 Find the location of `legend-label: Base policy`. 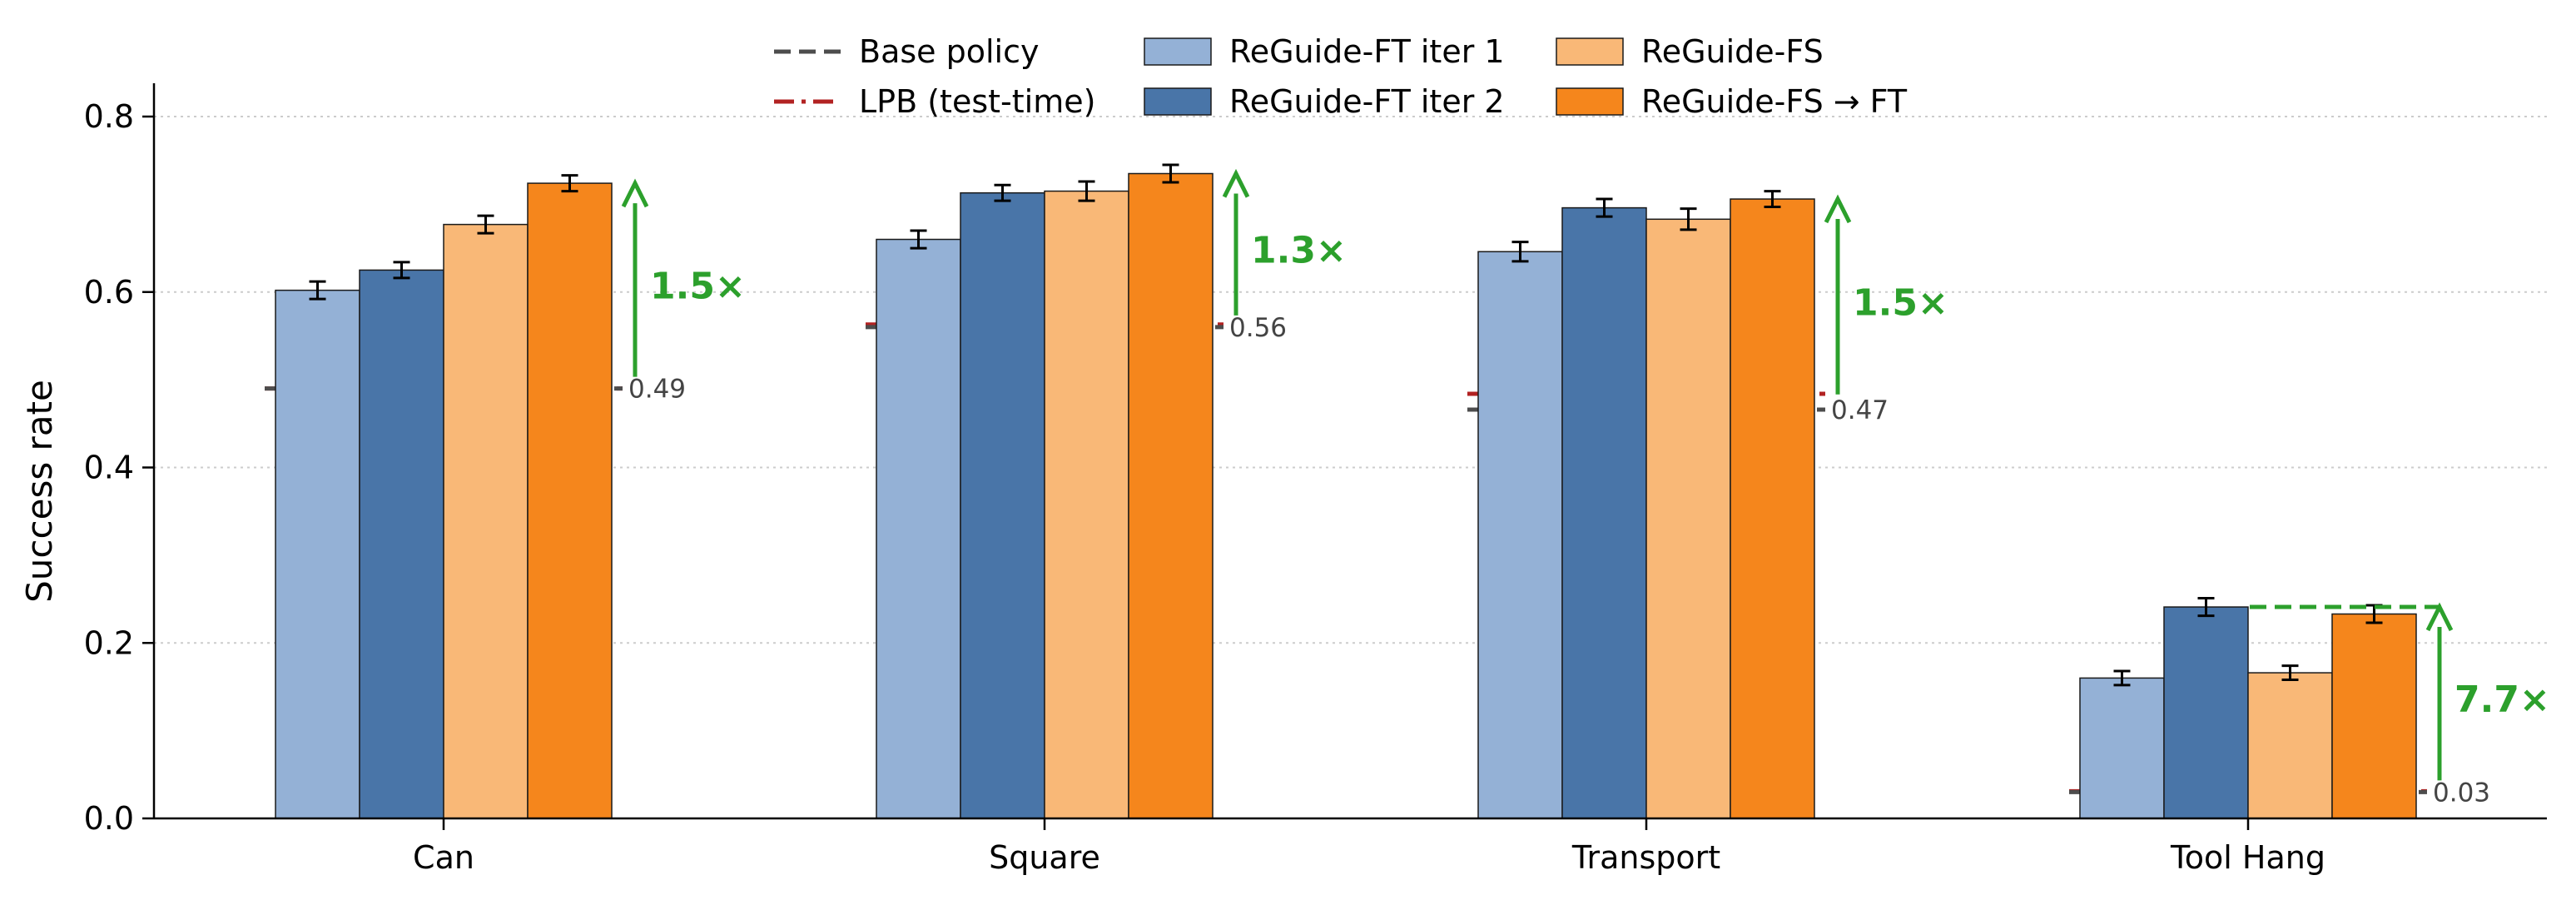

legend-label: Base policy is located at coordinates (949, 51).